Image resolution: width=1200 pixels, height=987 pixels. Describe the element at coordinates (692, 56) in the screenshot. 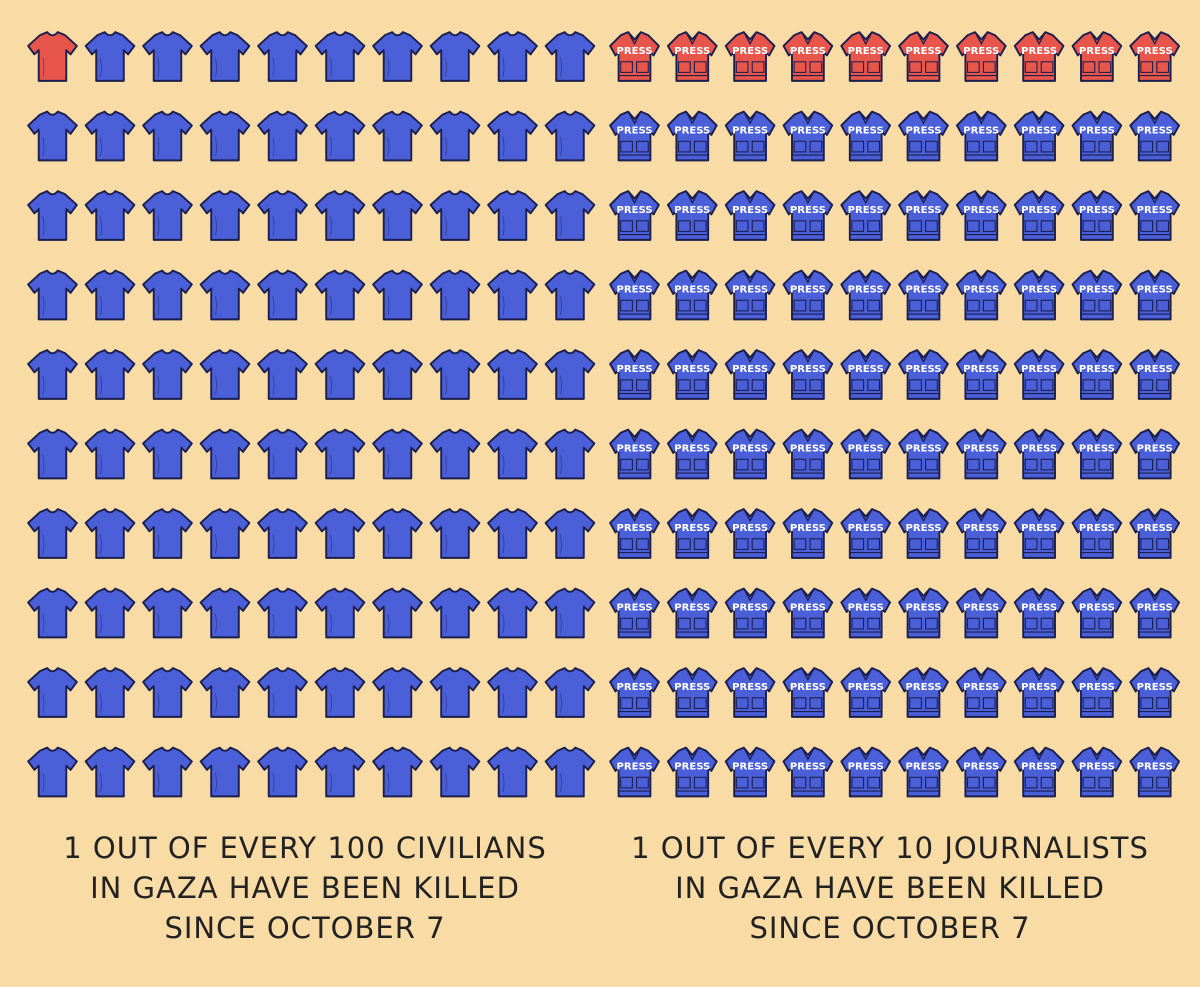

I see `highlighted-icon: PRESS` at that location.